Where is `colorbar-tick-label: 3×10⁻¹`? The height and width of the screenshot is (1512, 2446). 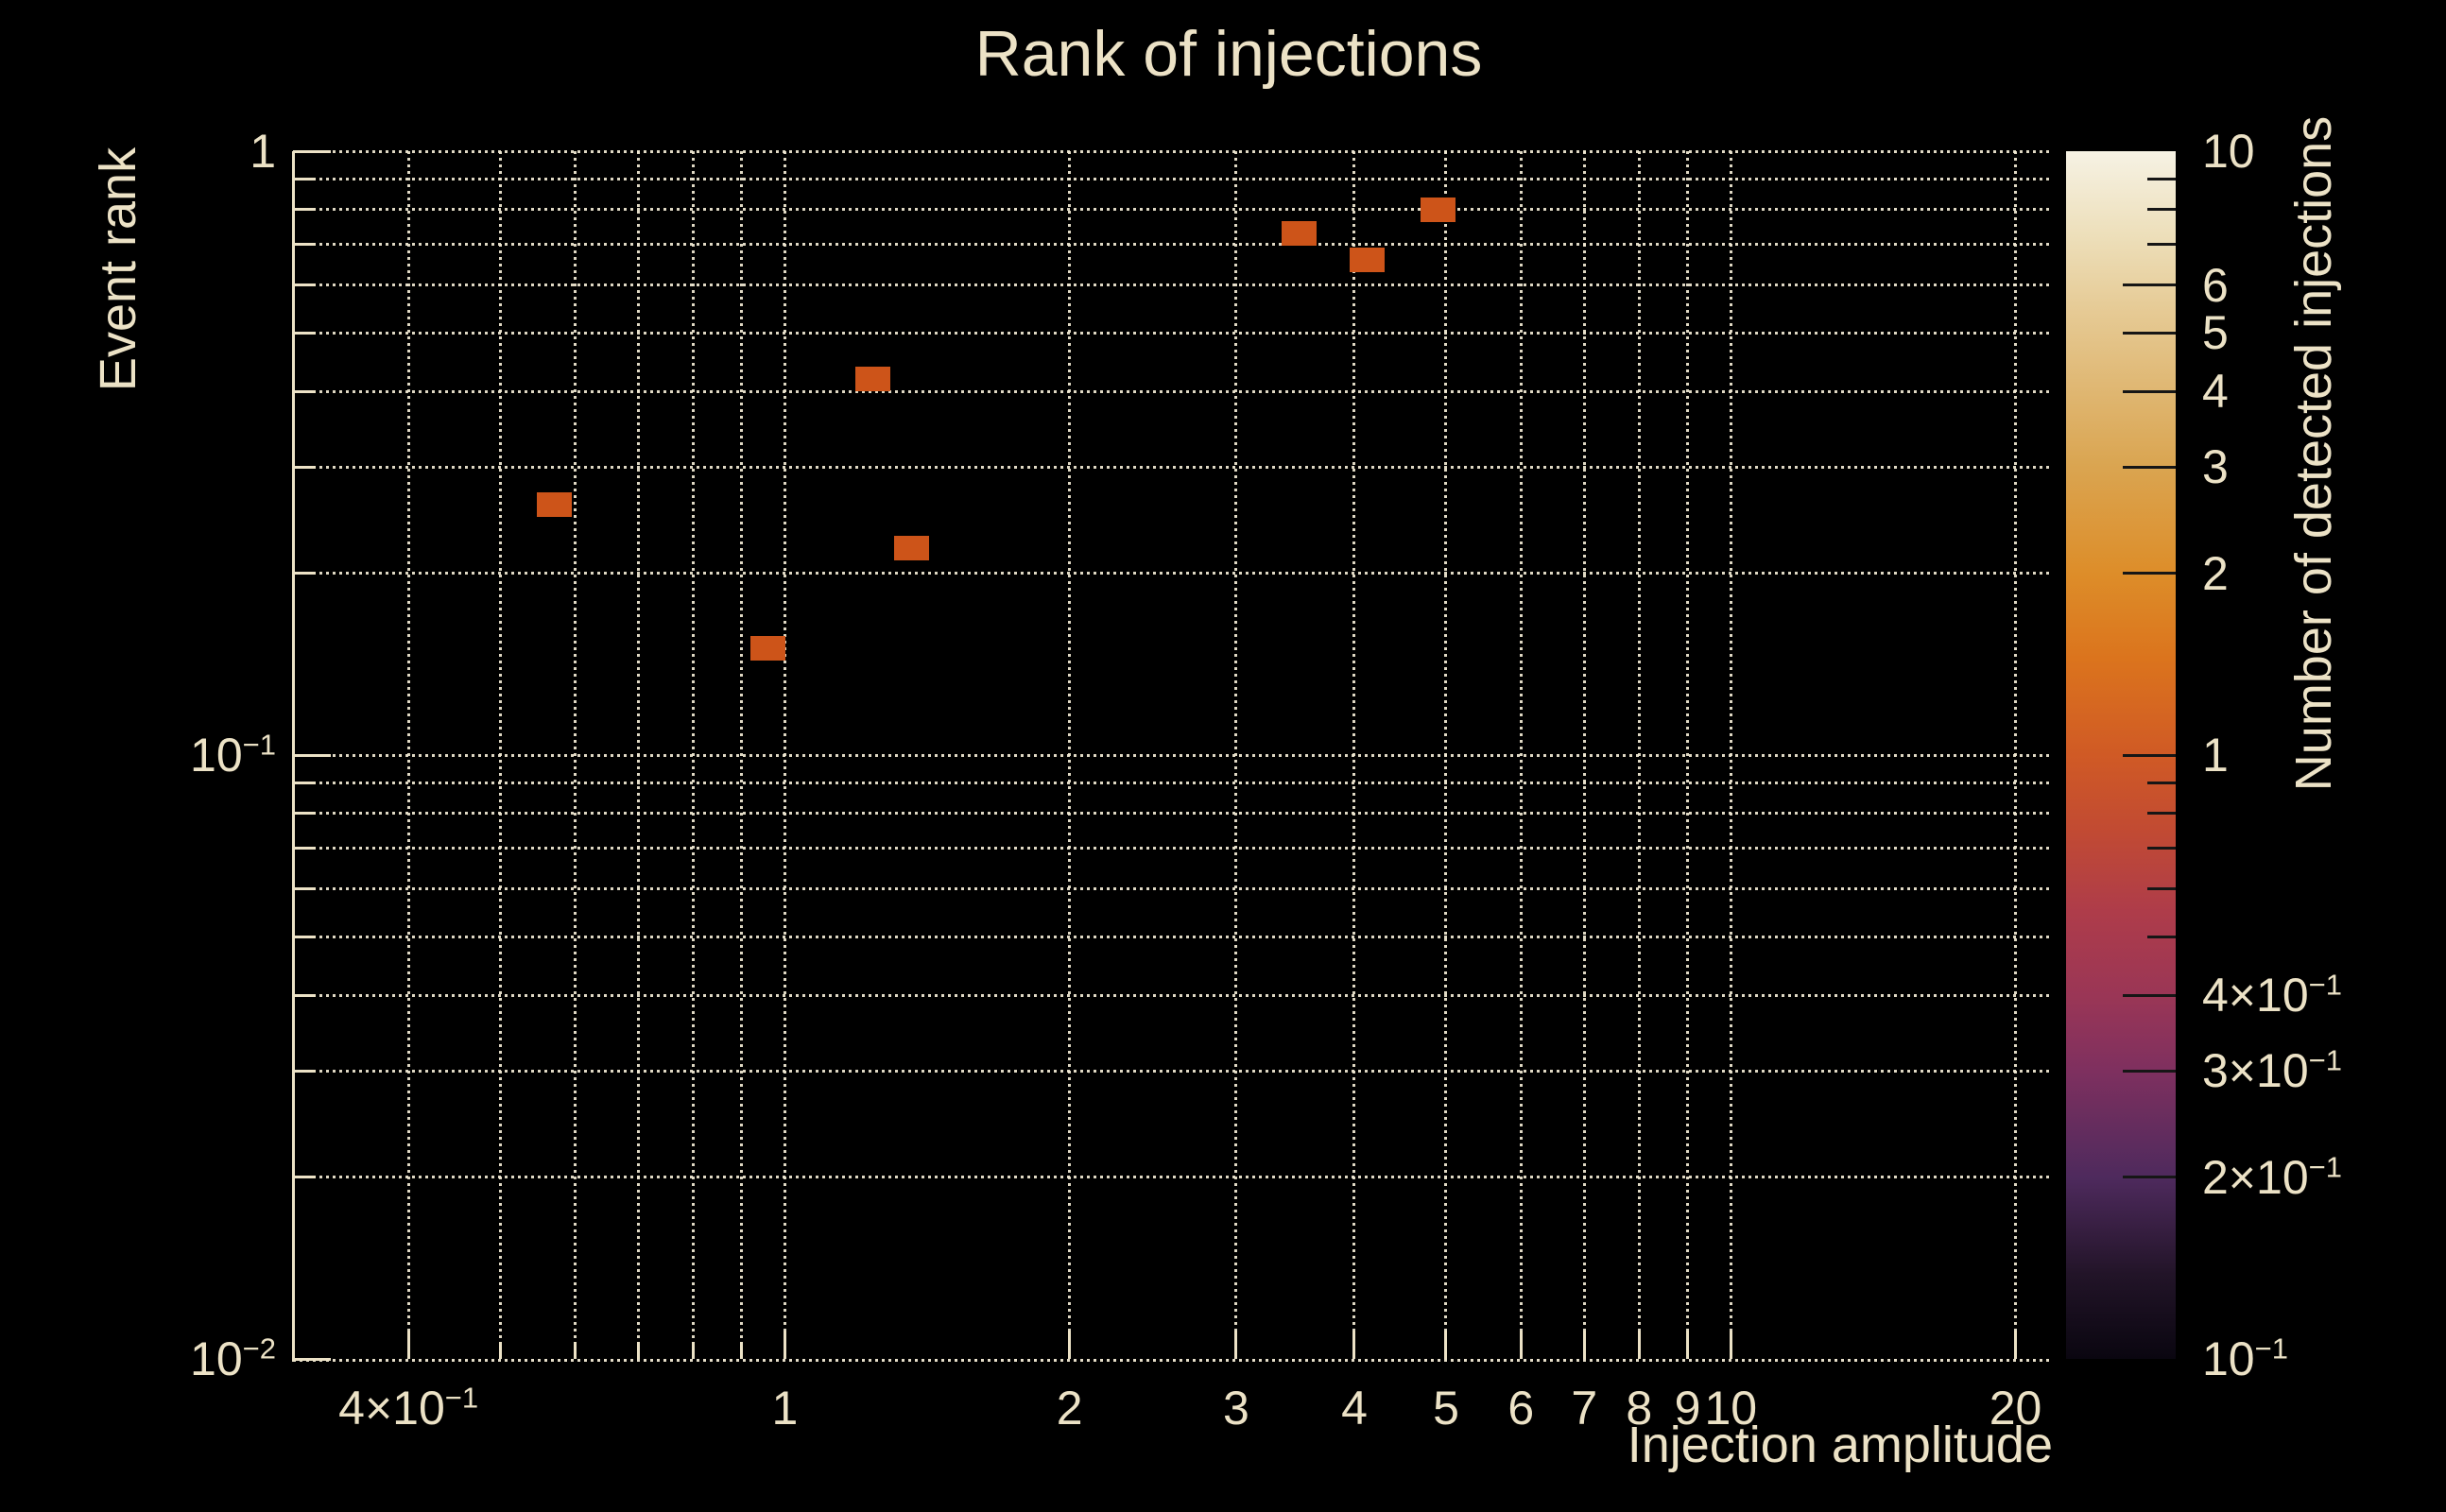 colorbar-tick-label: 3×10⁻¹ is located at coordinates (2272, 1070).